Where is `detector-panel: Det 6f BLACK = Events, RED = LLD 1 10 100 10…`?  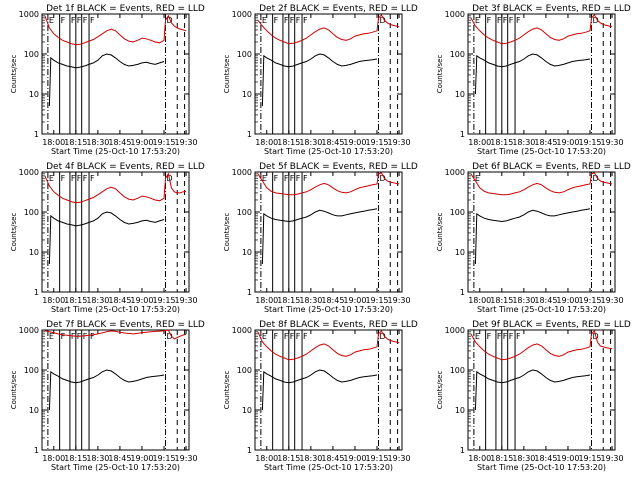 detector-panel: Det 6f BLACK = Events, RED = LLD 1 10 100 10… is located at coordinates (533, 238).